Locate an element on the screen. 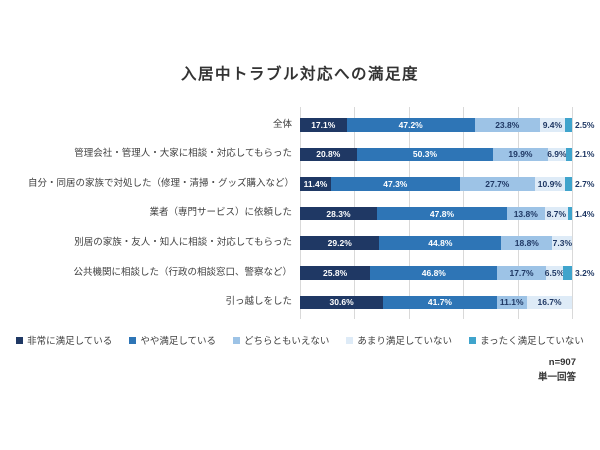  legend-item: あまり満足していない is located at coordinates (399, 340).